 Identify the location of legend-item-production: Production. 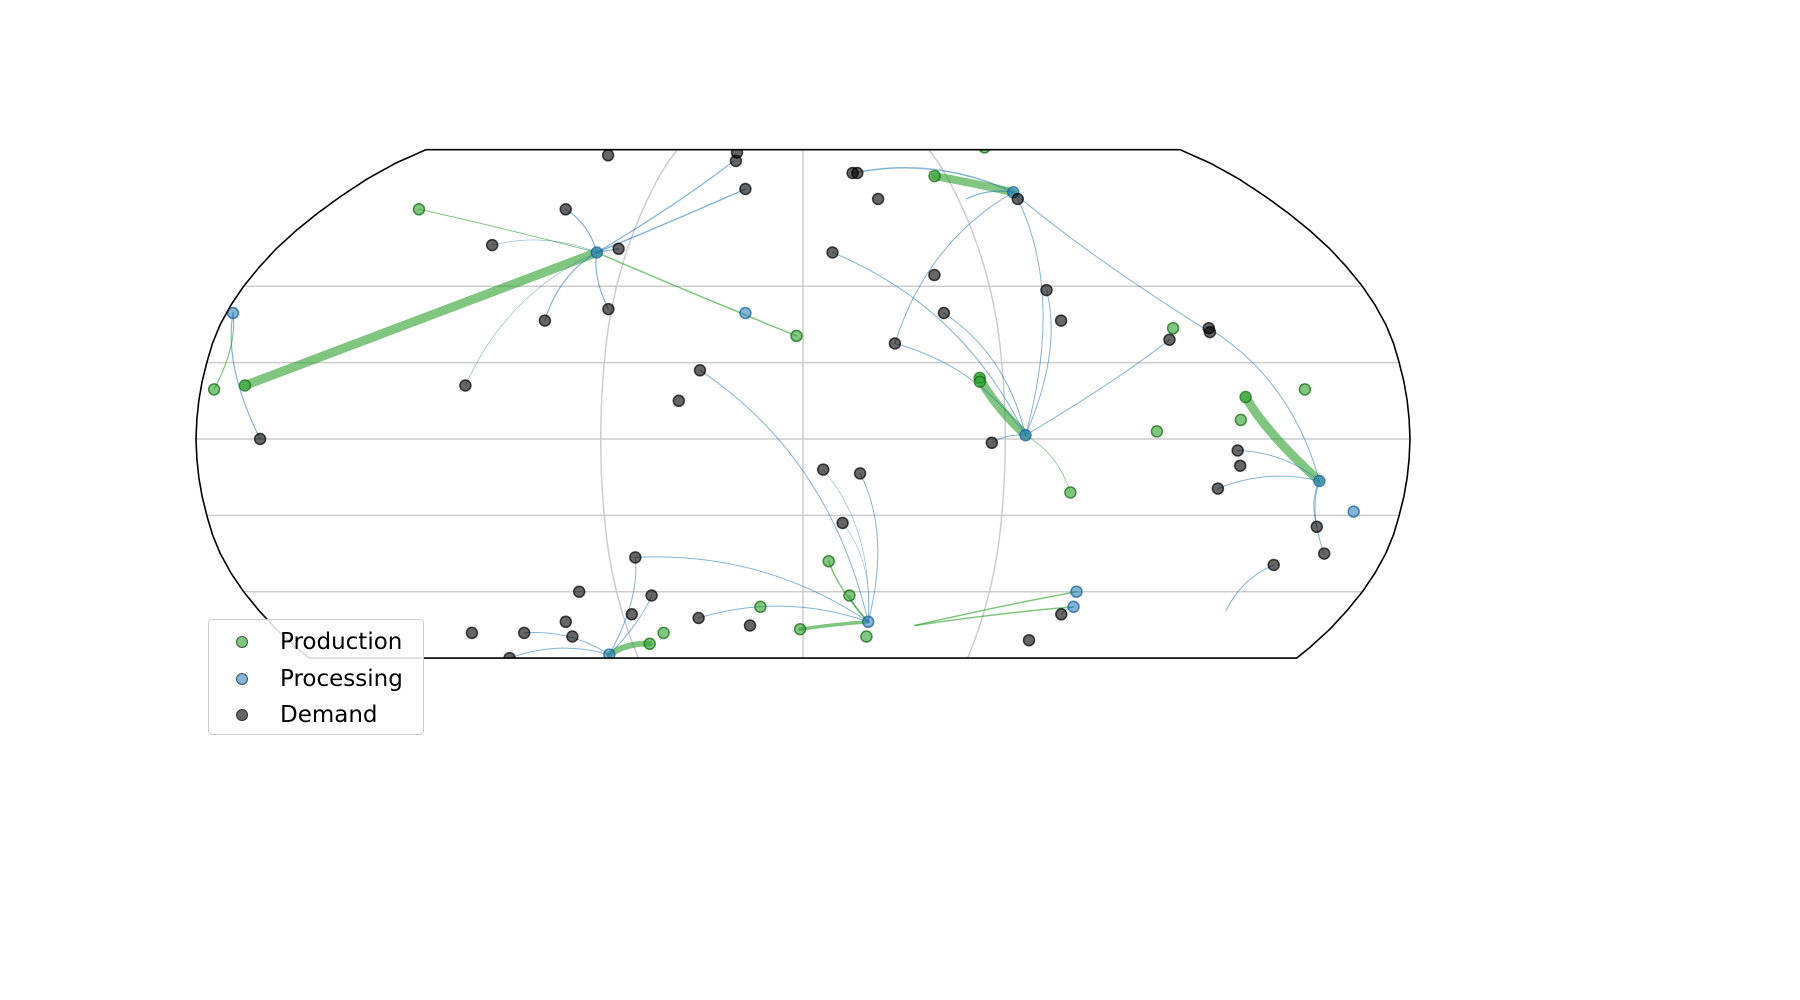
(316, 642).